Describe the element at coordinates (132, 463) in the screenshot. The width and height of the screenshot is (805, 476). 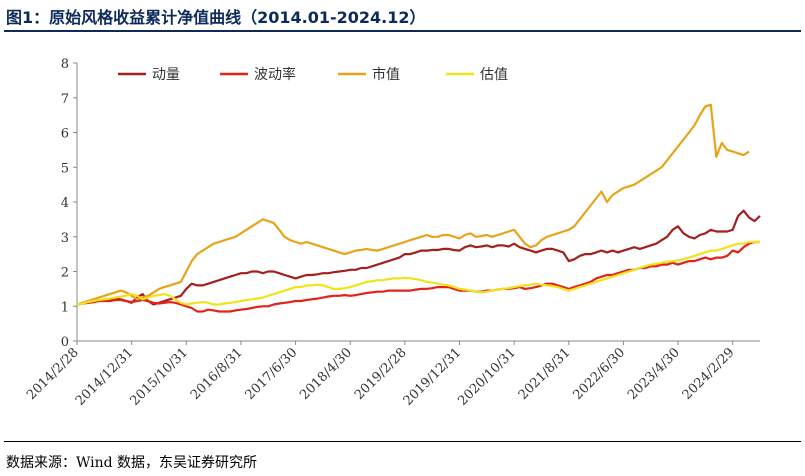
I see `source-note: 数据来源：Wind 数据，东吴证券研究所` at that location.